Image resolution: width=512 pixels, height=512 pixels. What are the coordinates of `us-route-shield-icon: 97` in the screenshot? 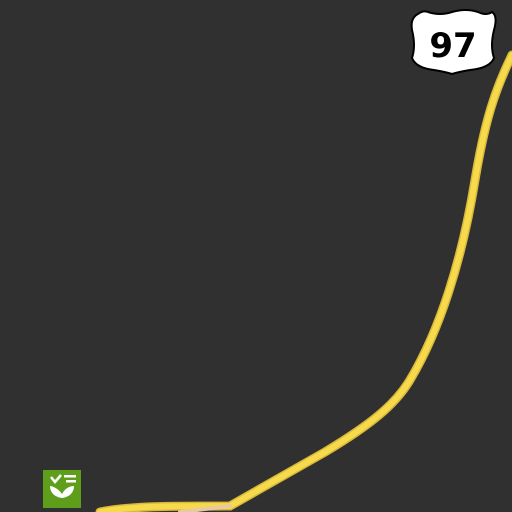 It's located at (453, 42).